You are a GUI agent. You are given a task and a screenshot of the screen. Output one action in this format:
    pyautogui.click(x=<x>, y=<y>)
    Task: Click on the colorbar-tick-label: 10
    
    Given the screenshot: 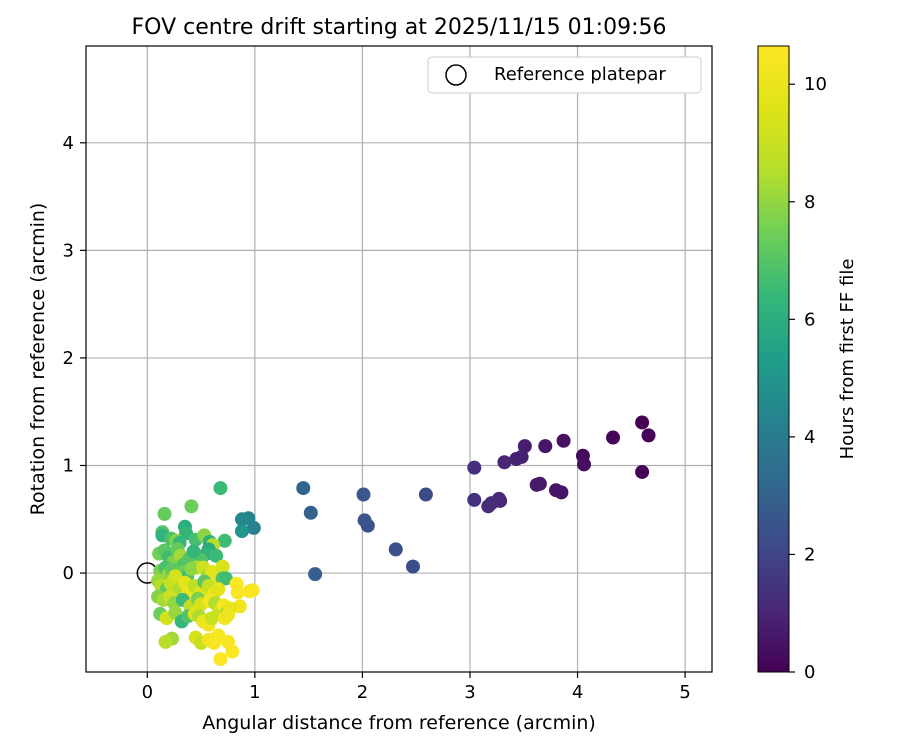 What is the action you would take?
    pyautogui.click(x=815, y=84)
    